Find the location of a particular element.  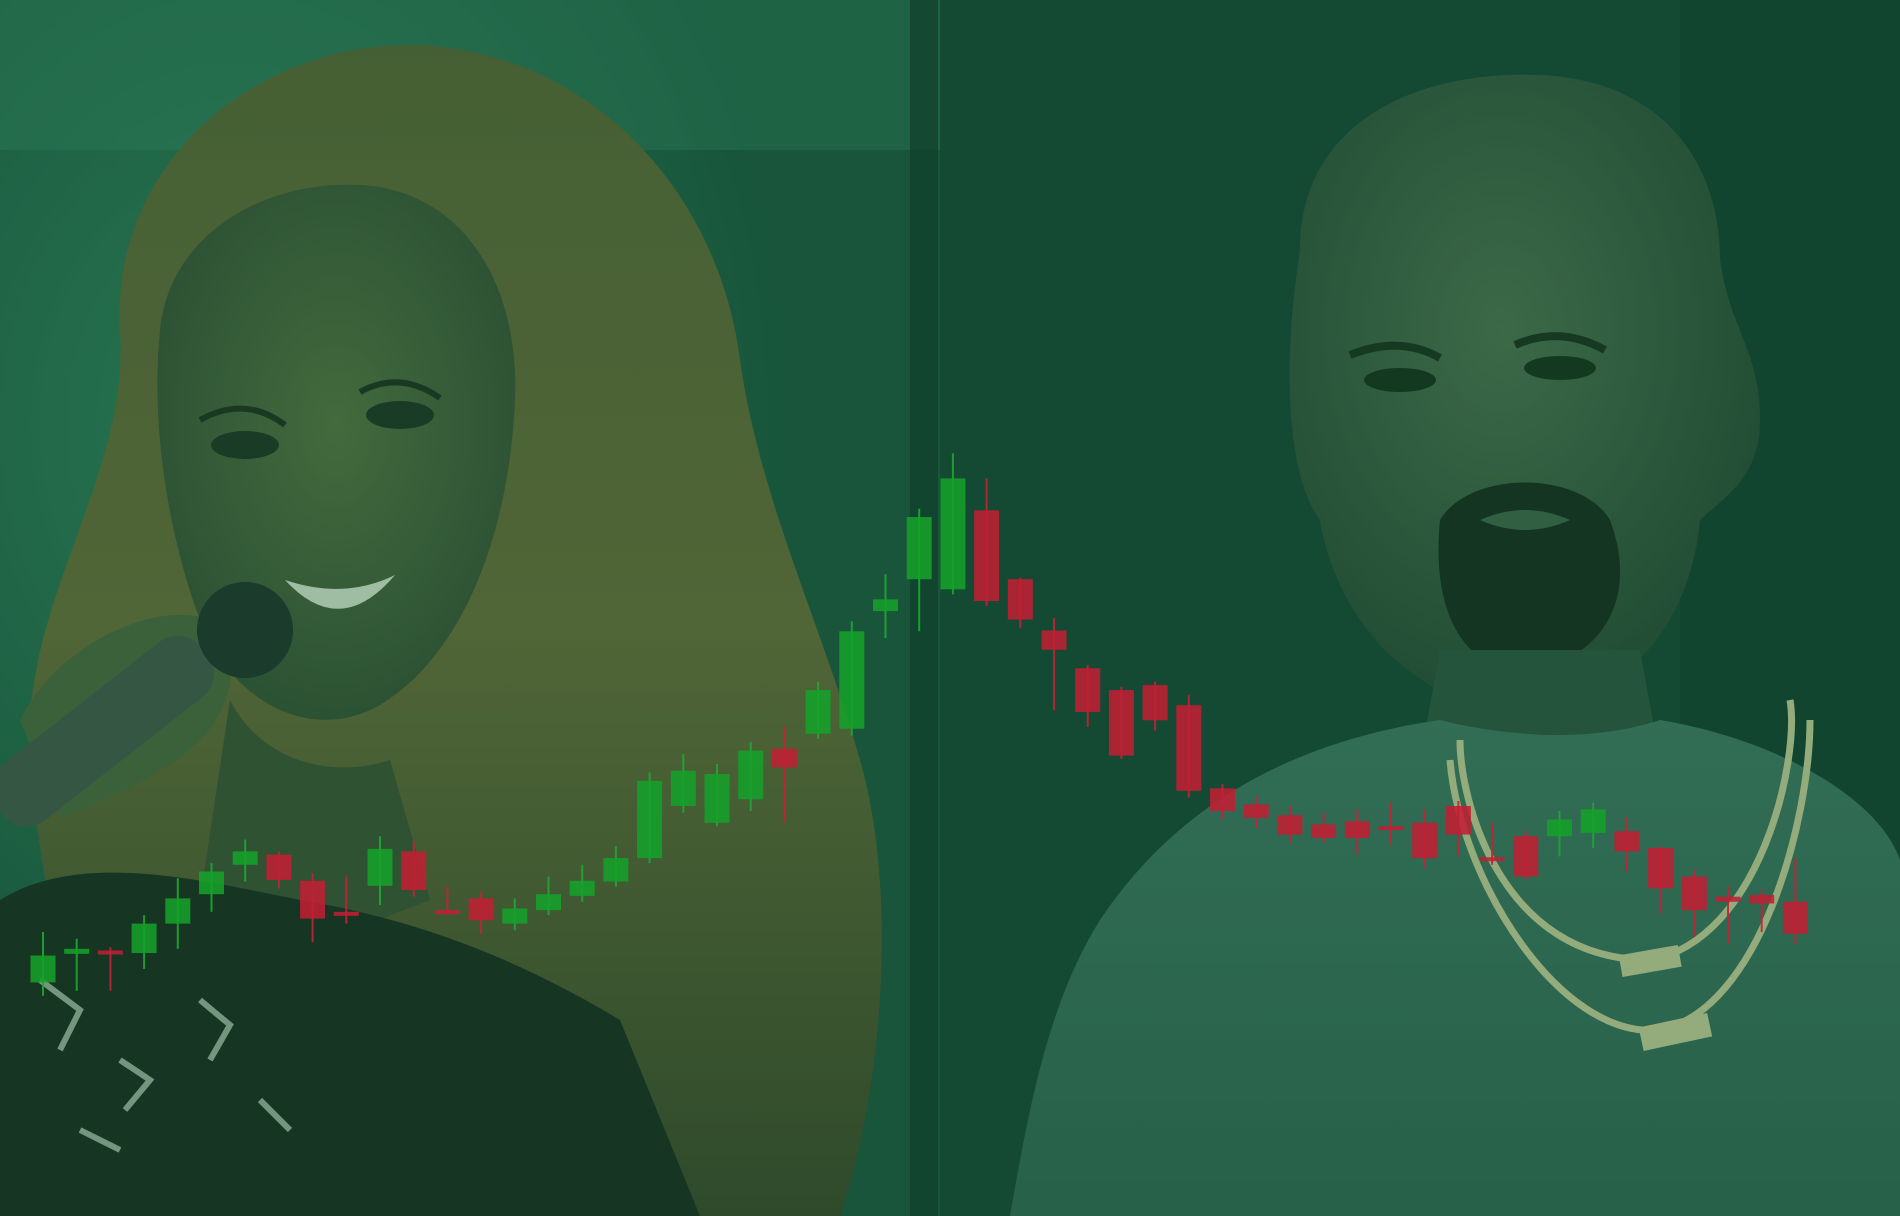

man-left-eye is located at coordinates (1400, 380).